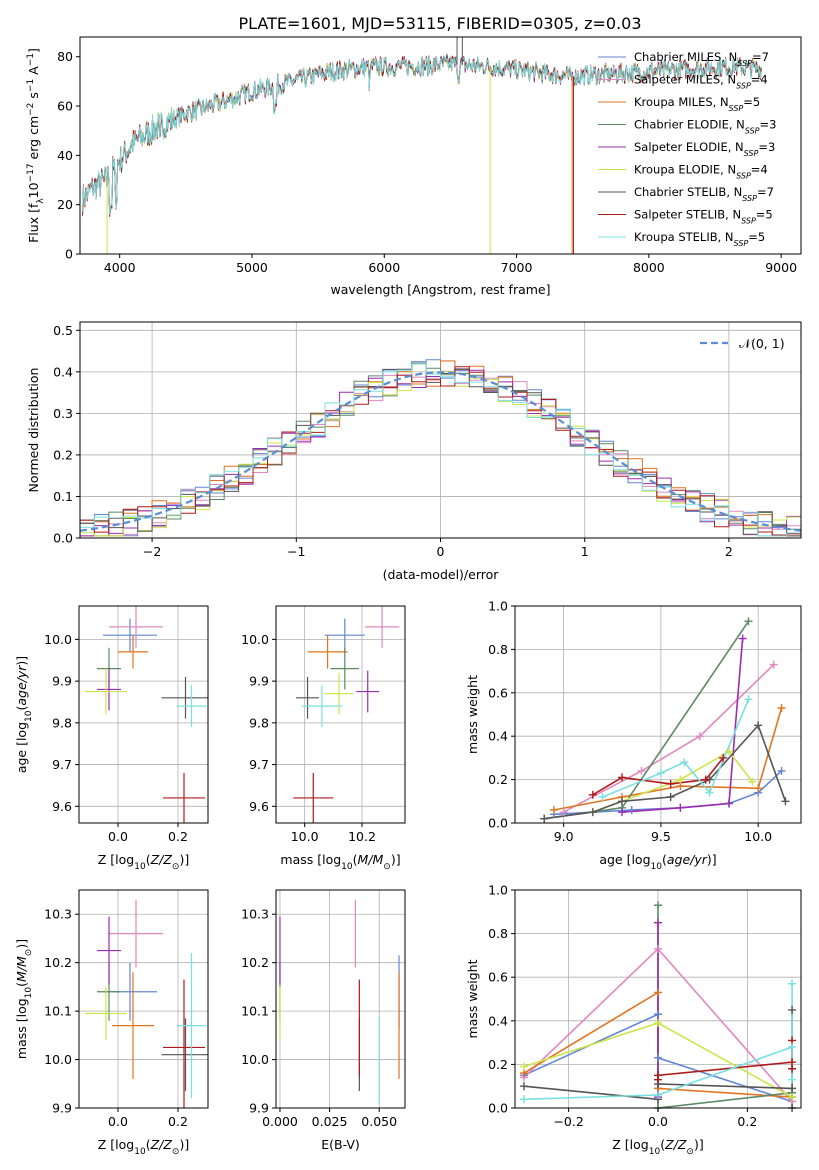  Describe the element at coordinates (33, 97) in the screenshot. I see `label-part: s` at that location.